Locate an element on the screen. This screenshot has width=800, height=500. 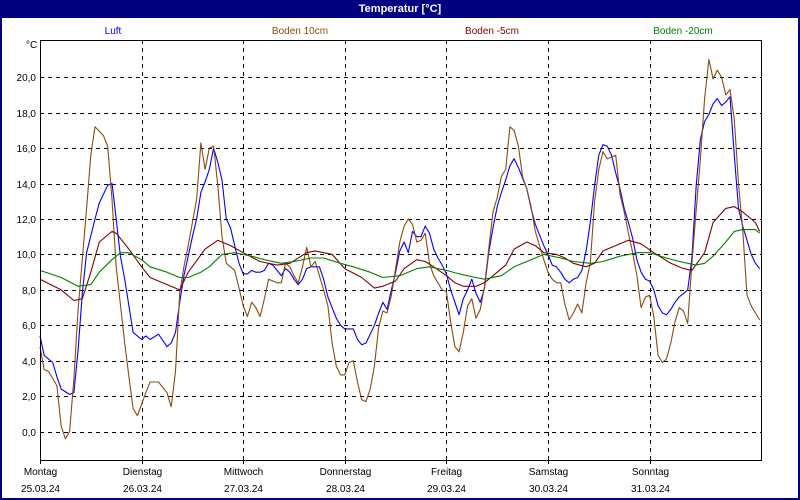
y-tick-label: 10,0 is located at coordinates (27, 255).